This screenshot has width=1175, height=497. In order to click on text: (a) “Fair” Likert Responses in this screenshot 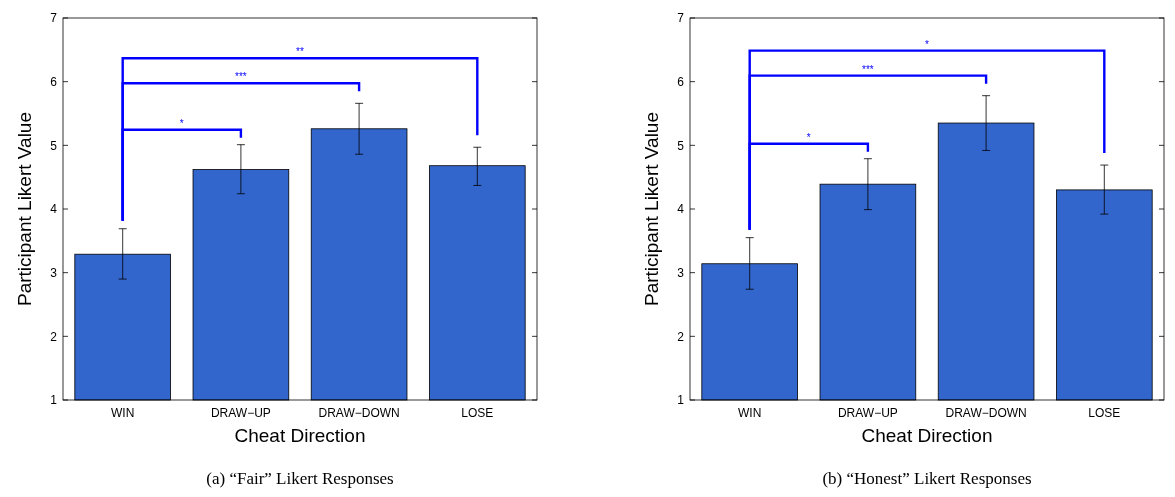, I will do `click(300, 478)`.